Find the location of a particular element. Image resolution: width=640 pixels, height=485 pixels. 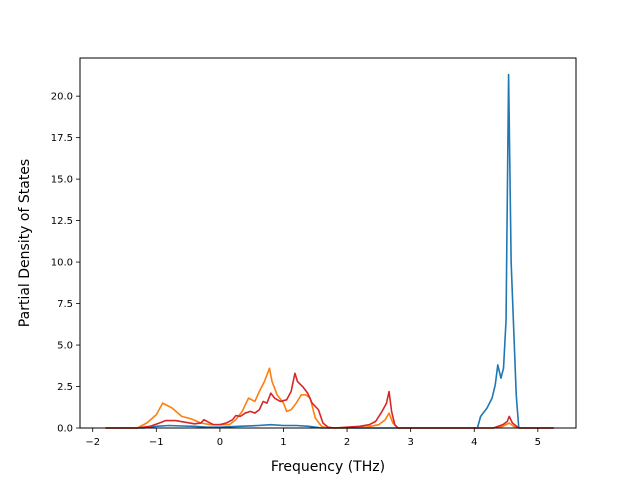

x-axis-label: Frequency (THz) is located at coordinates (328, 467).